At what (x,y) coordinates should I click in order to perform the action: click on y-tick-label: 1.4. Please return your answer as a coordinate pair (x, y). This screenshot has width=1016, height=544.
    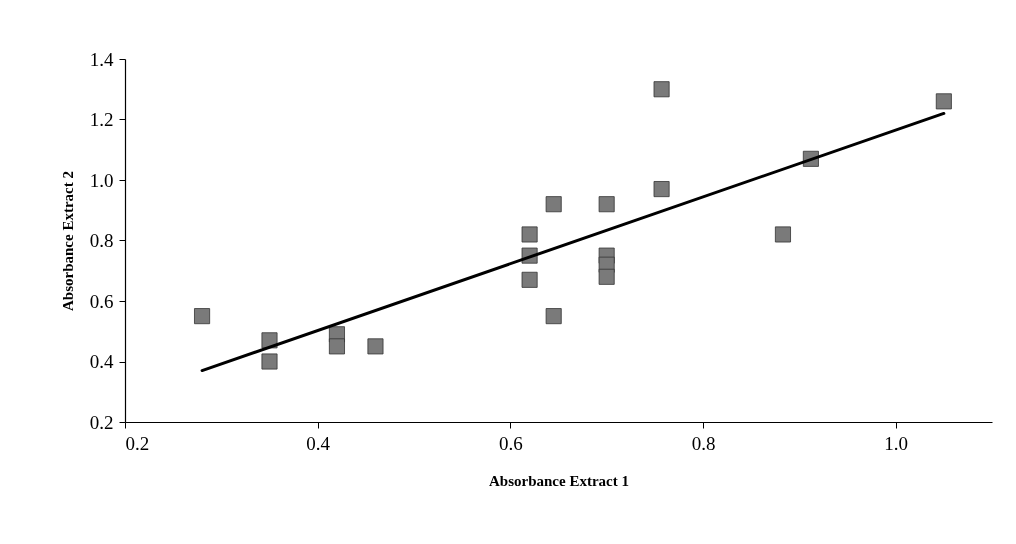
    Looking at the image, I should click on (101, 59).